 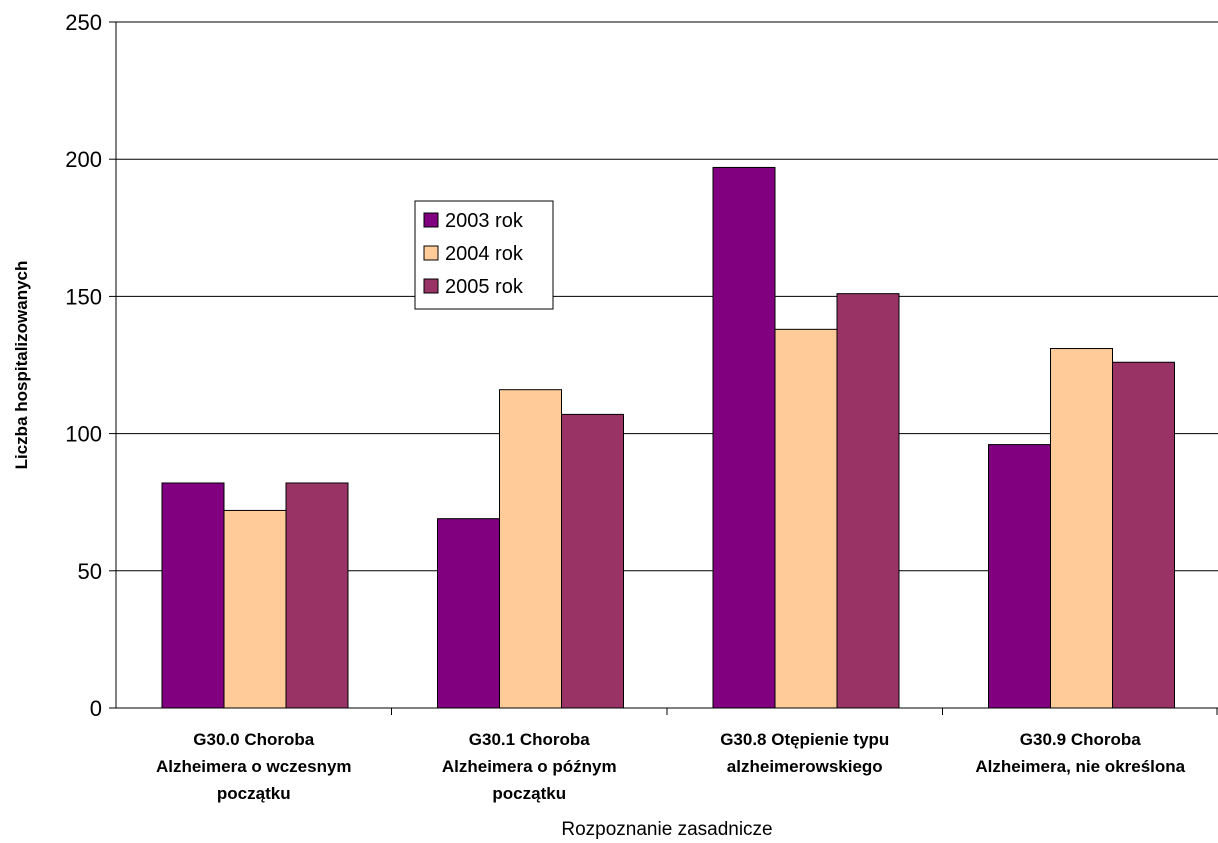 What do you see at coordinates (21, 365) in the screenshot?
I see `y-axis-title: Liczba hospitalizowanych` at bounding box center [21, 365].